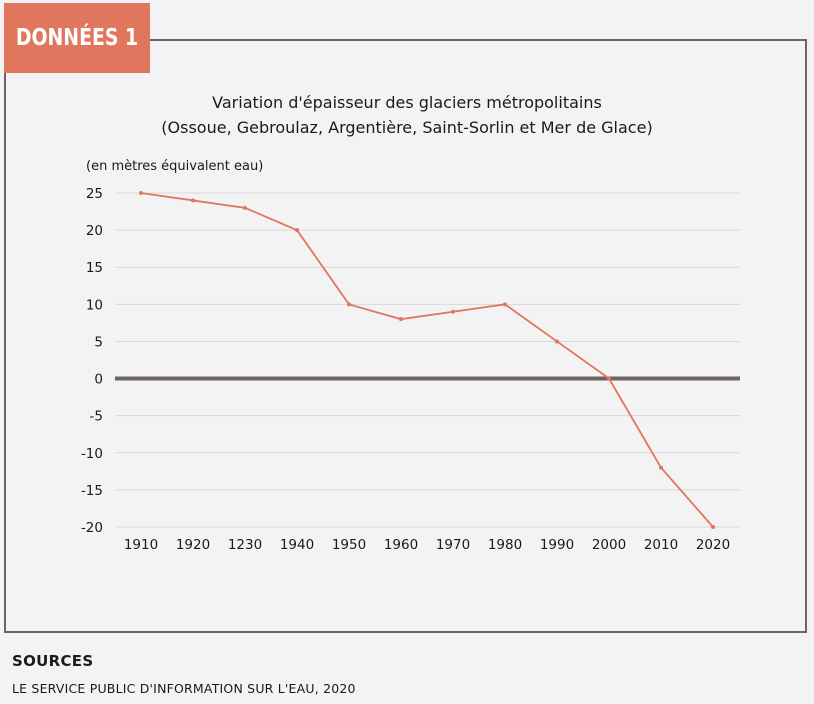 This screenshot has height=704, width=814. What do you see at coordinates (98, 380) in the screenshot?
I see `y-tick-label: 0` at bounding box center [98, 380].